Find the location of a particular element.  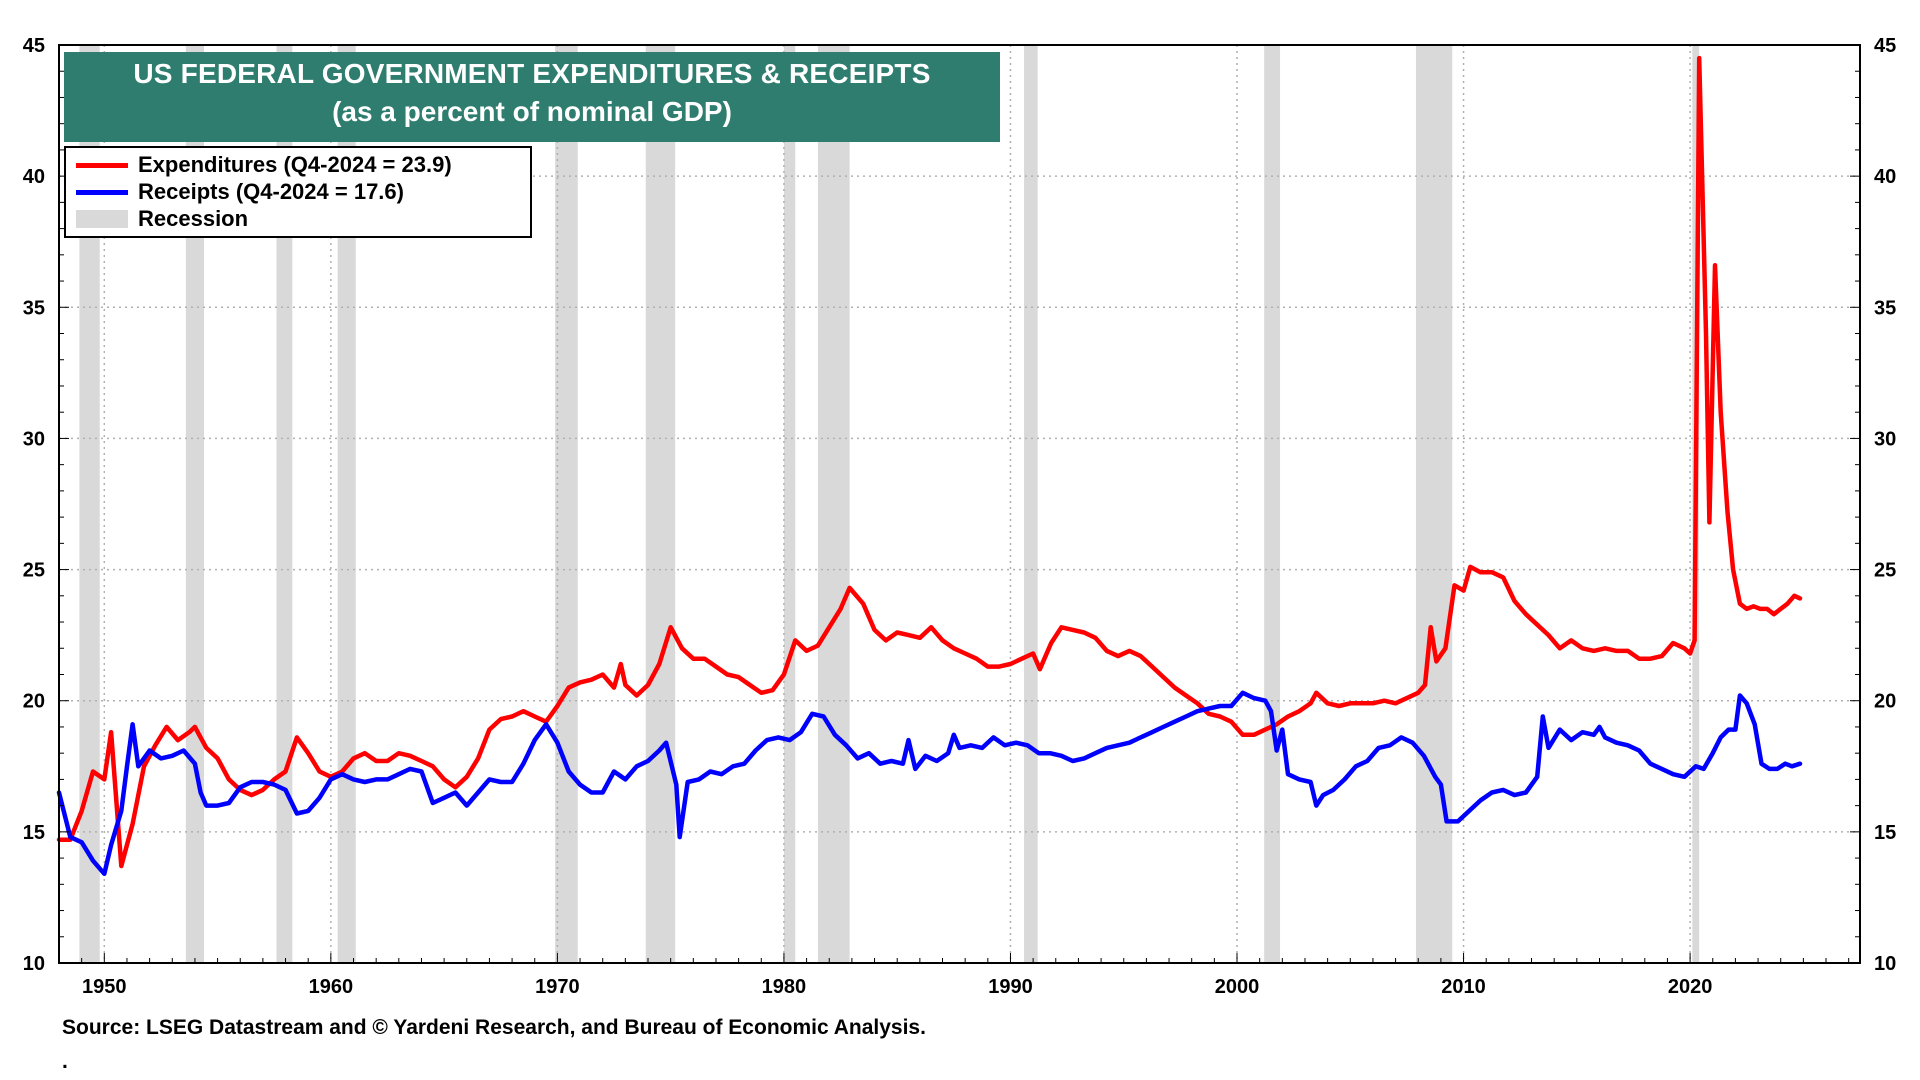

x-tick-label-1960: 1960 is located at coordinates (331, 987).